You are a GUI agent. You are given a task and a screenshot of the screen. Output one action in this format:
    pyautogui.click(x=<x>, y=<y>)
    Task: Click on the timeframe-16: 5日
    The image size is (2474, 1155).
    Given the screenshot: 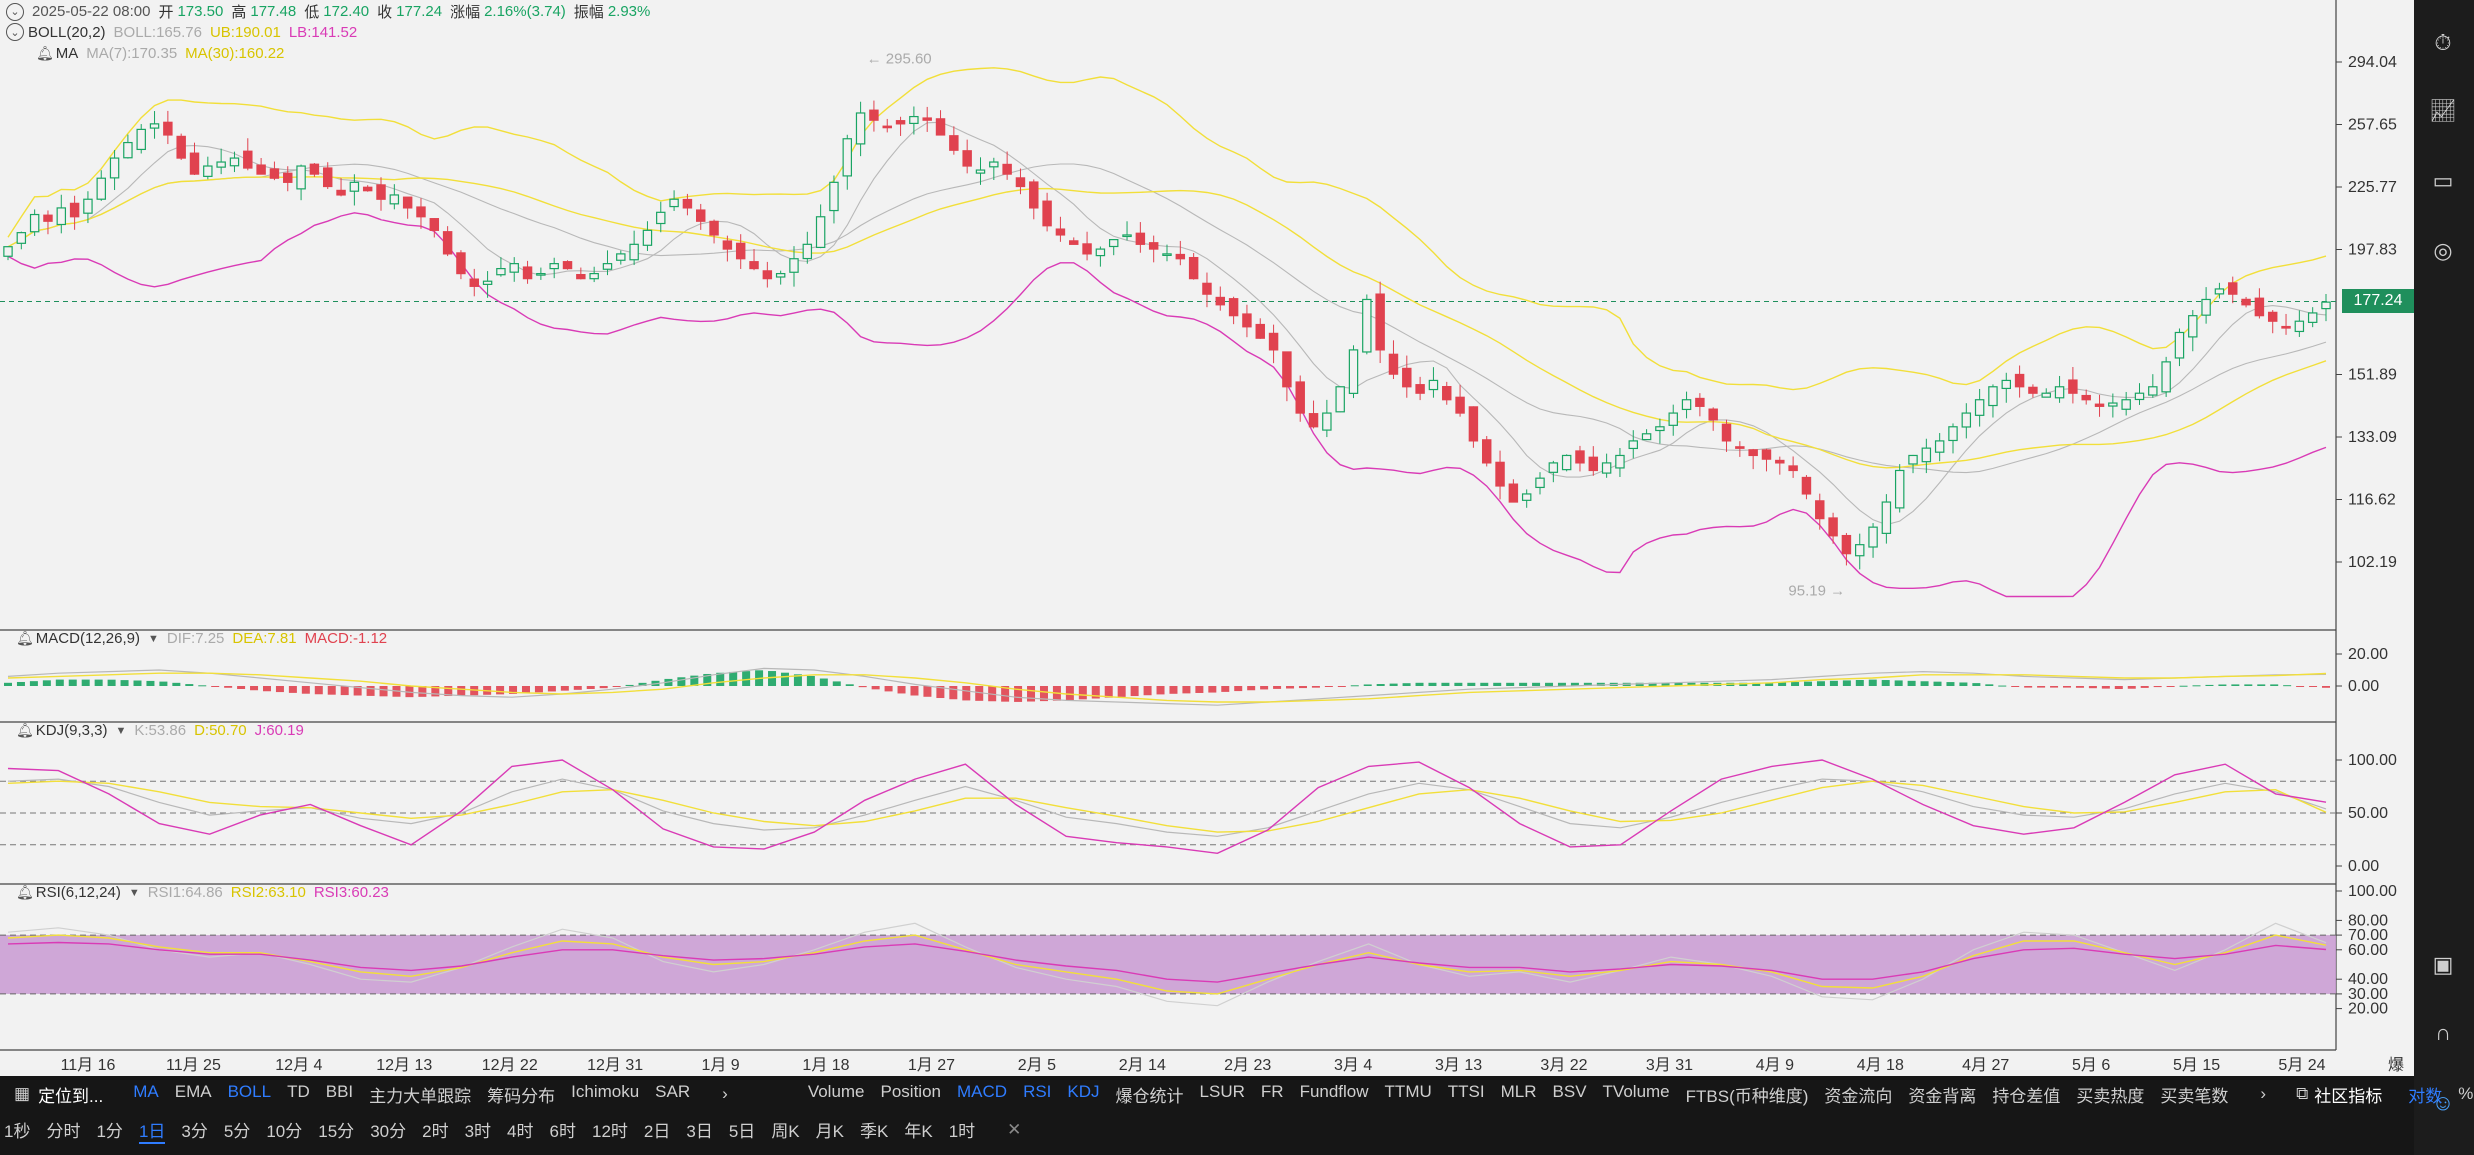 What is the action you would take?
    pyautogui.click(x=742, y=1131)
    